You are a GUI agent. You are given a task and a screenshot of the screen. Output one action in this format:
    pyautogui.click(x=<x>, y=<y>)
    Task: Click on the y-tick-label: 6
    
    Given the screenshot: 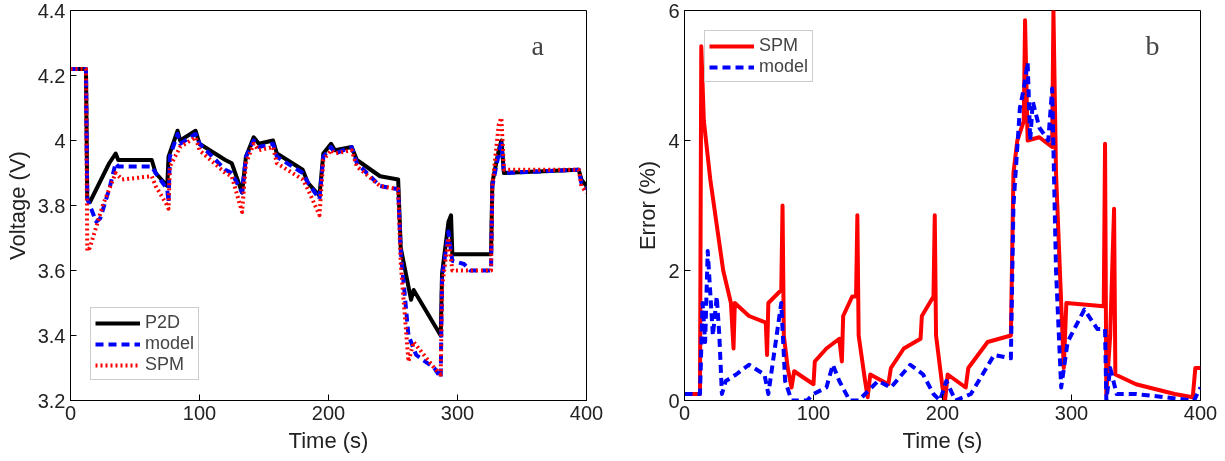 What is the action you would take?
    pyautogui.click(x=674, y=11)
    